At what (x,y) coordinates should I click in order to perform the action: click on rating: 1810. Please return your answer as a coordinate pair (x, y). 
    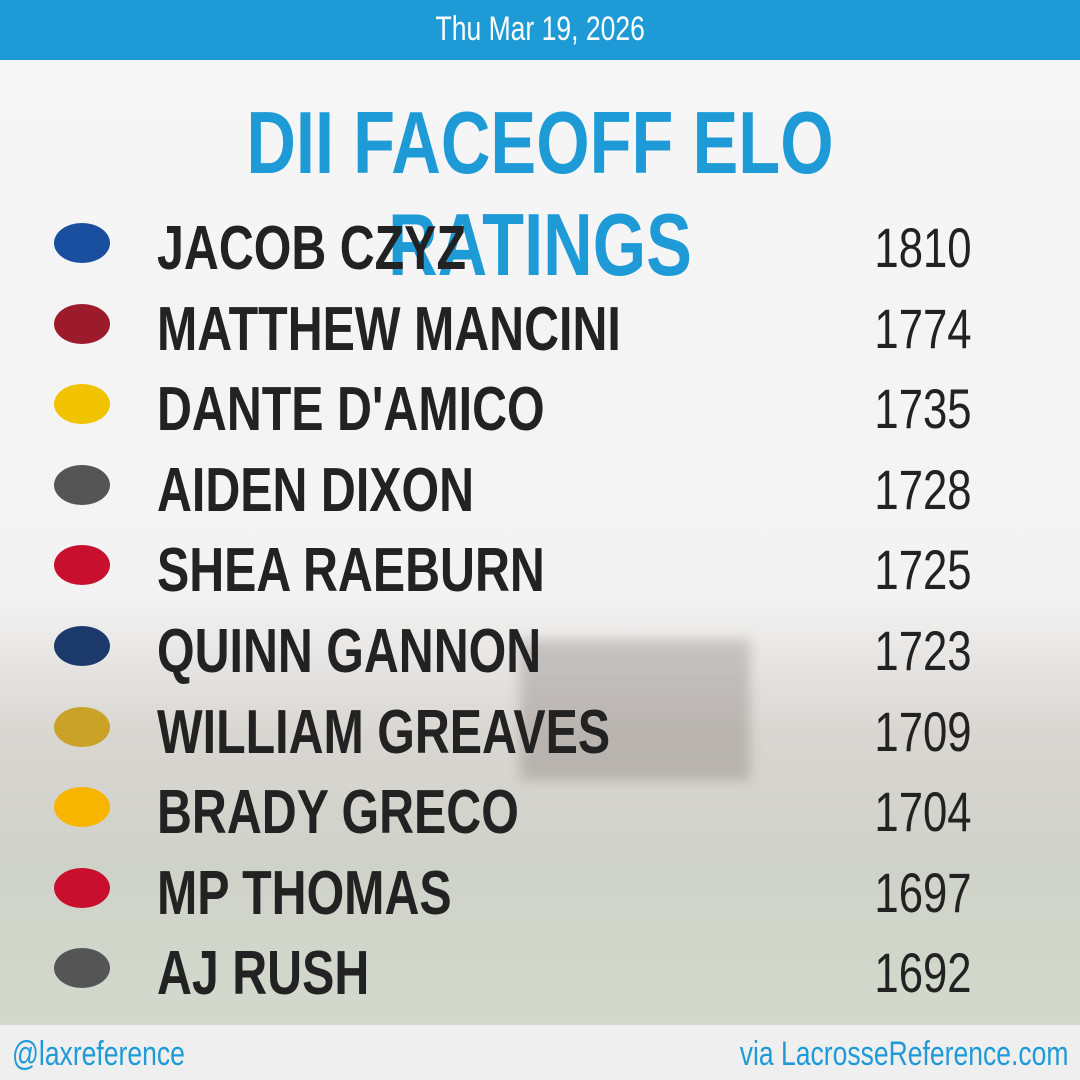
    Looking at the image, I should click on (909, 247).